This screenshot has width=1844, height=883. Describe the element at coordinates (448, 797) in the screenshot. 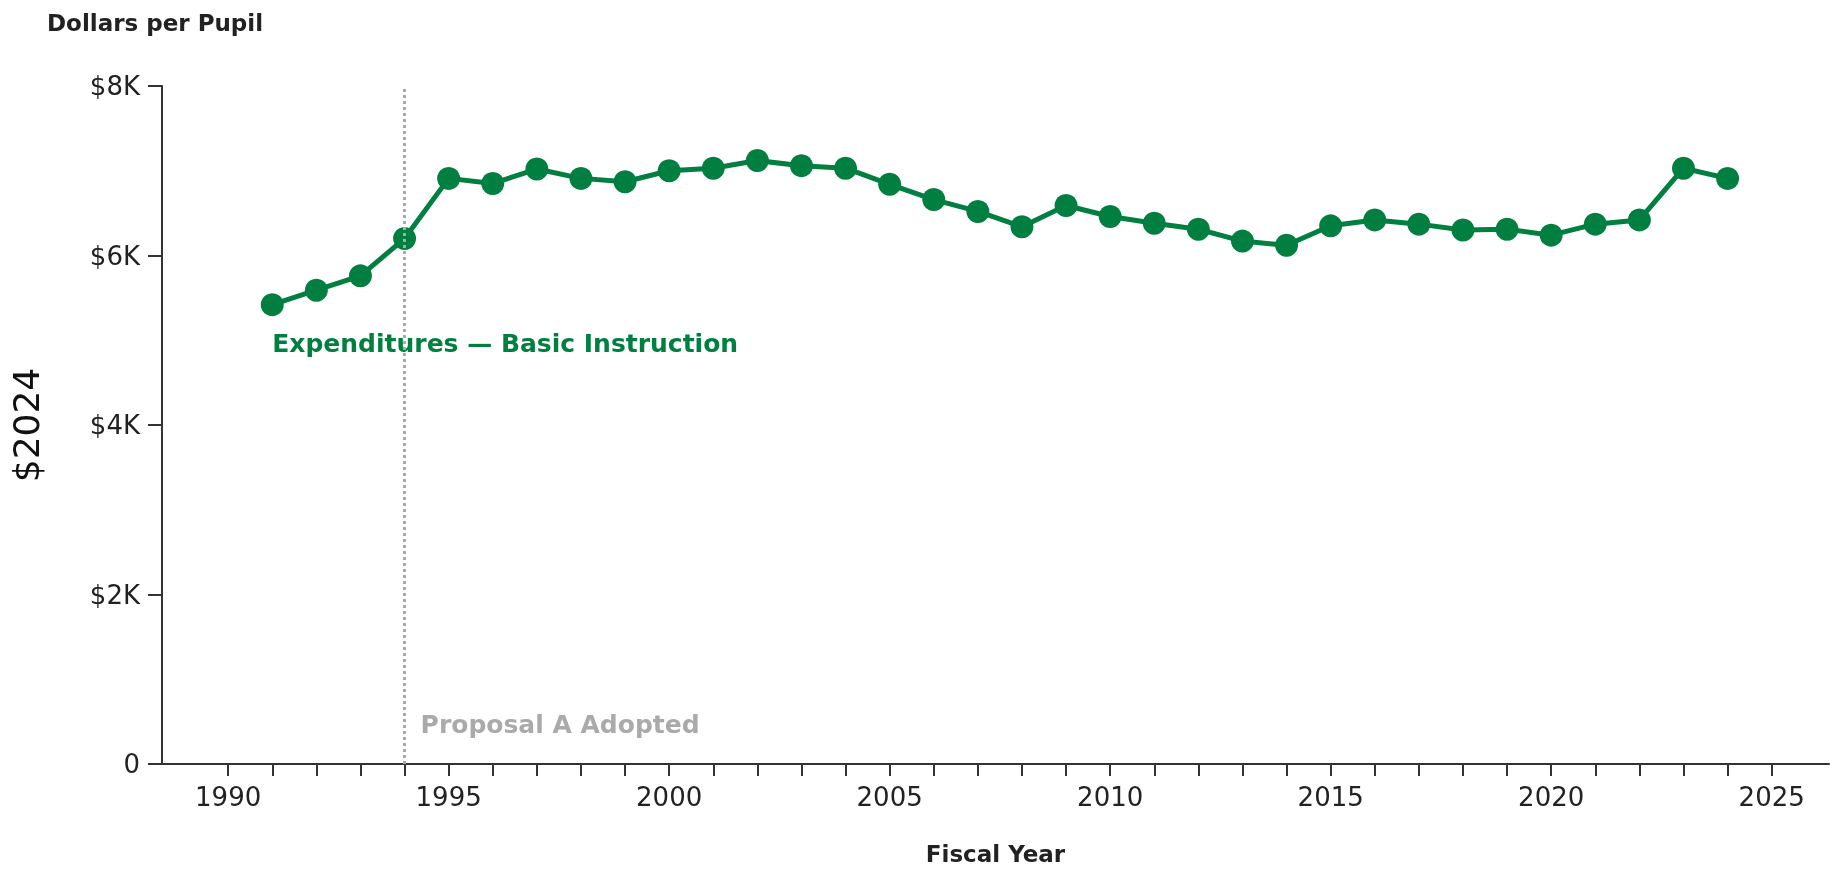

I see `x-tick-label: 1995` at that location.